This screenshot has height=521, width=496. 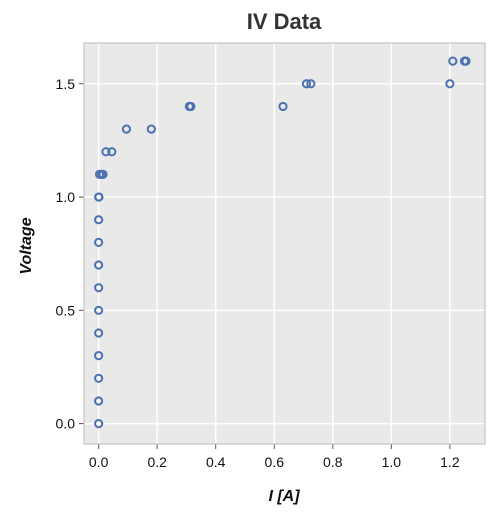 I want to click on x-tick-label: 0.8, so click(x=333, y=462).